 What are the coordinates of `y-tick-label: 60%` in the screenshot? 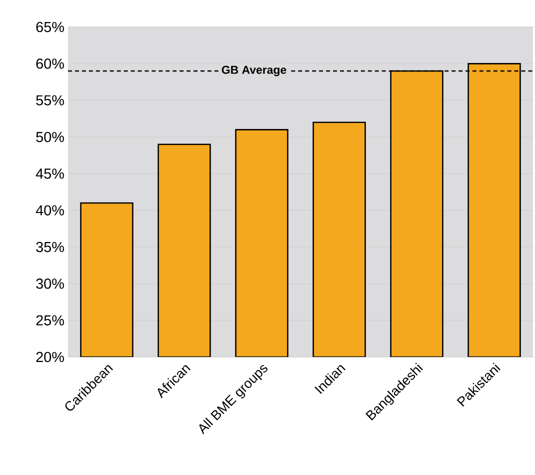 It's located at (50, 63).